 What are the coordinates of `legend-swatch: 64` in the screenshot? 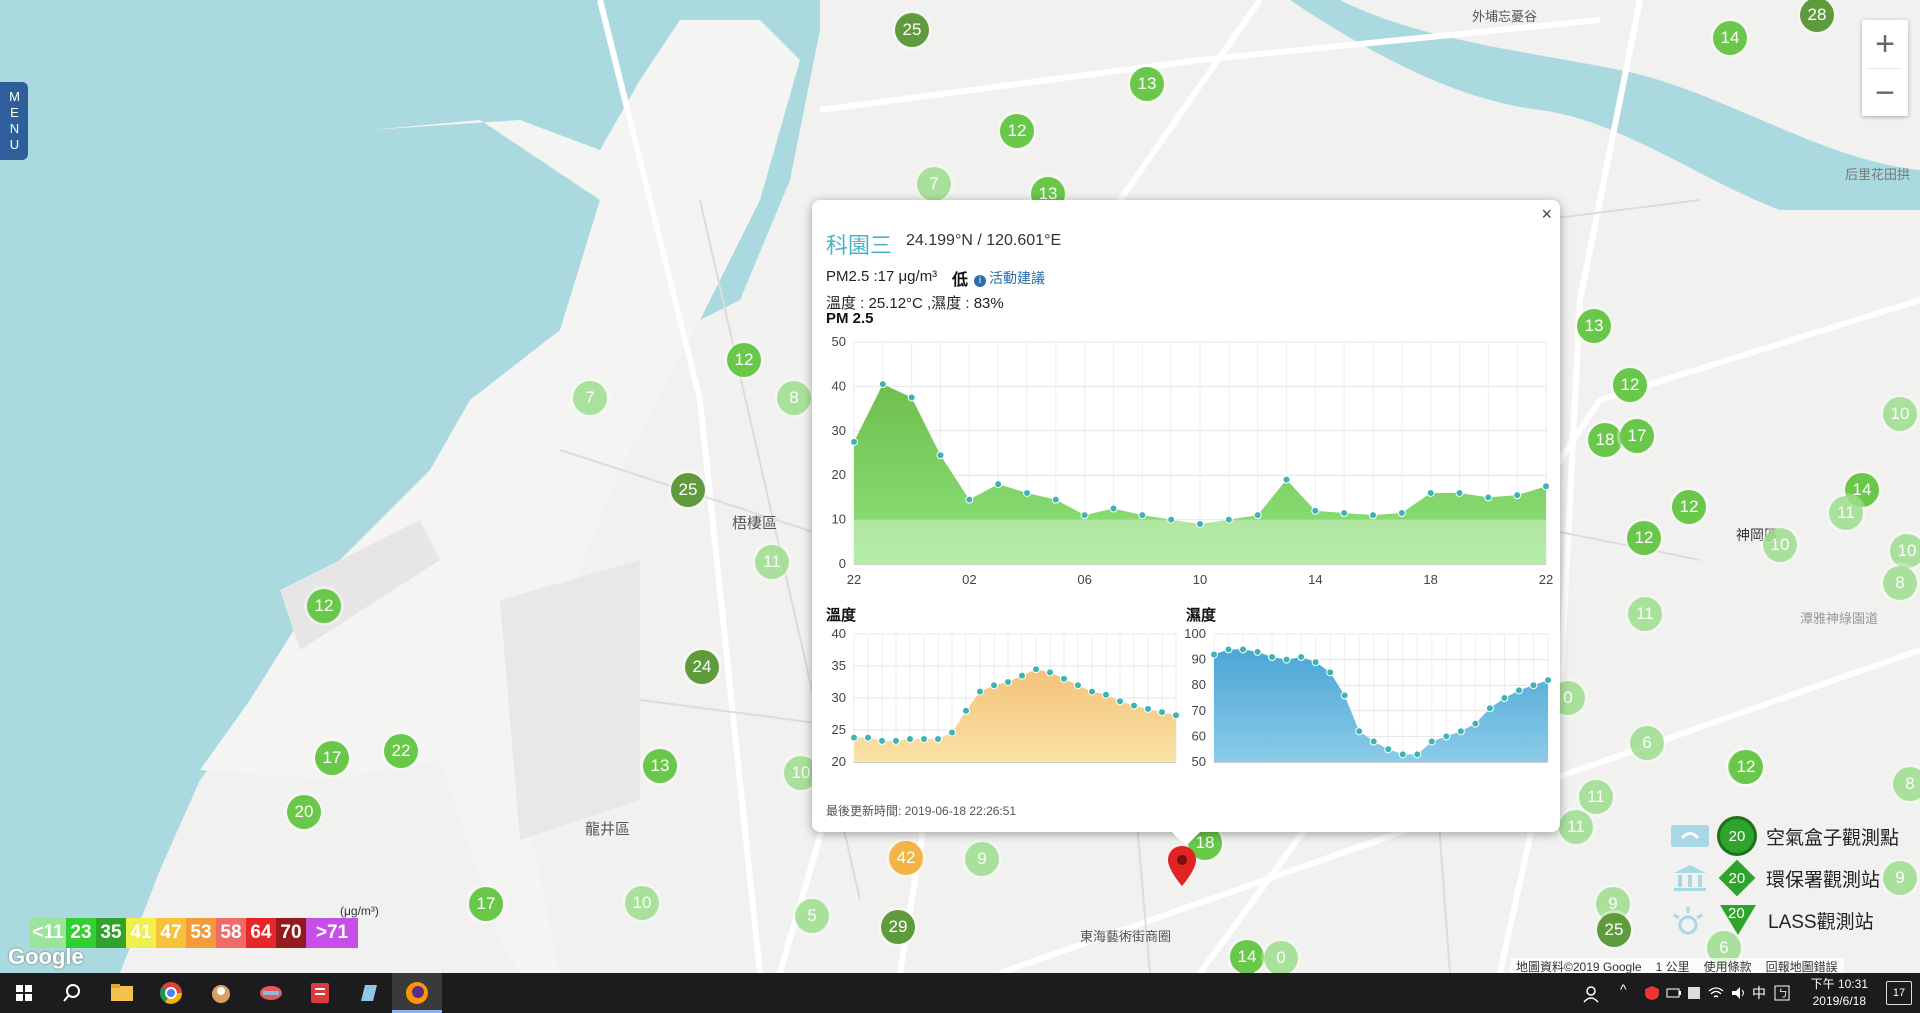 It's located at (261, 933).